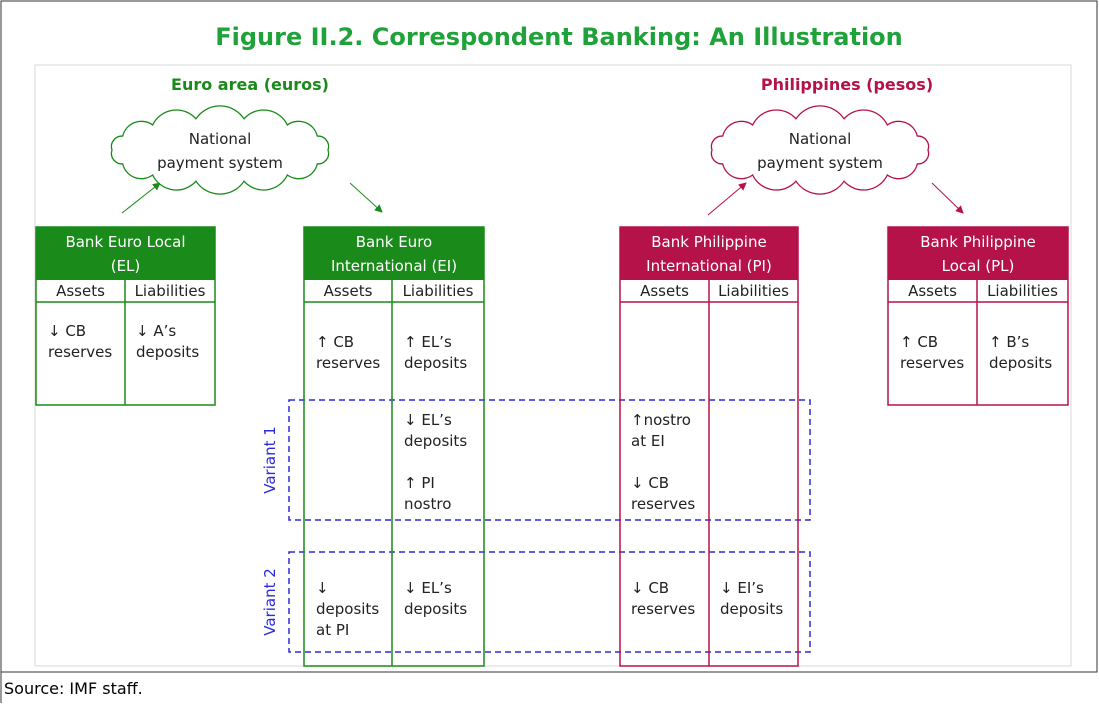  Describe the element at coordinates (125, 242) in the screenshot. I see `bank-name: Bank Euro Local` at that location.